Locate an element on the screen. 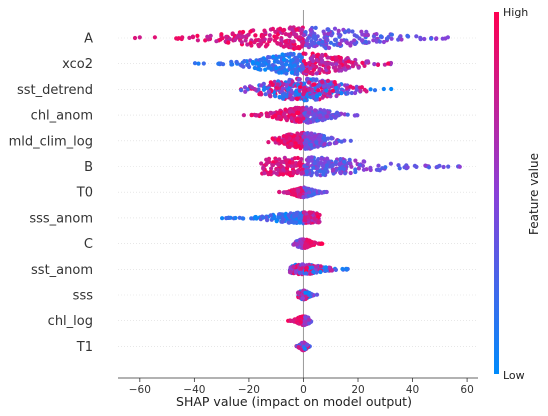 The image size is (548, 416). x-tick-label: 60 is located at coordinates (466, 390).